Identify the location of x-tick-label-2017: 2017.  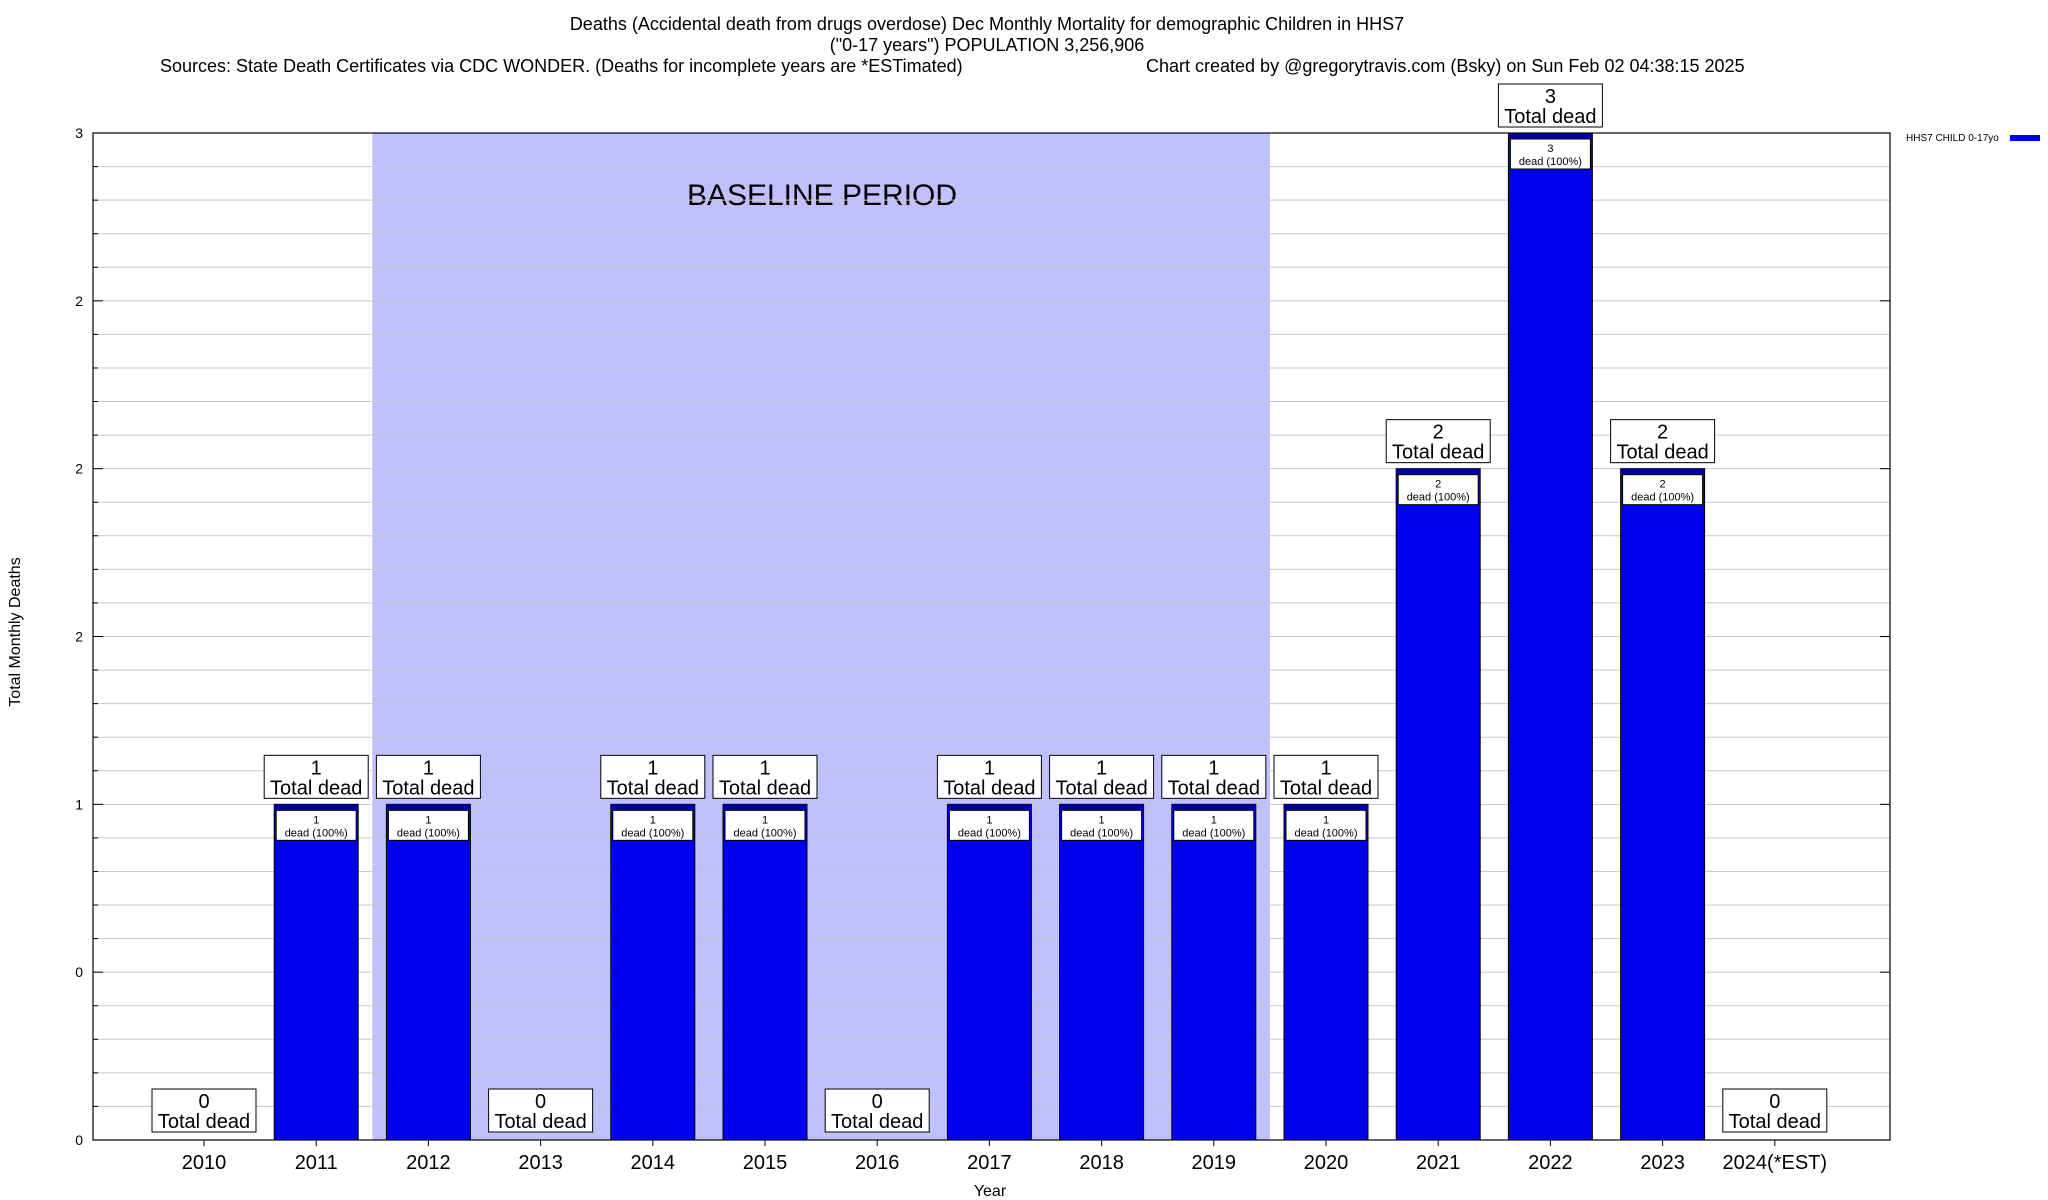
(989, 1163).